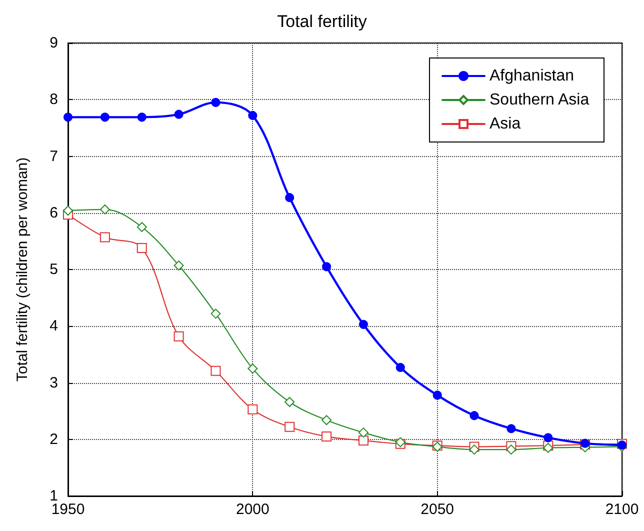 The height and width of the screenshot is (531, 644). Describe the element at coordinates (54, 269) in the screenshot. I see `y-tick-label: 5` at that location.